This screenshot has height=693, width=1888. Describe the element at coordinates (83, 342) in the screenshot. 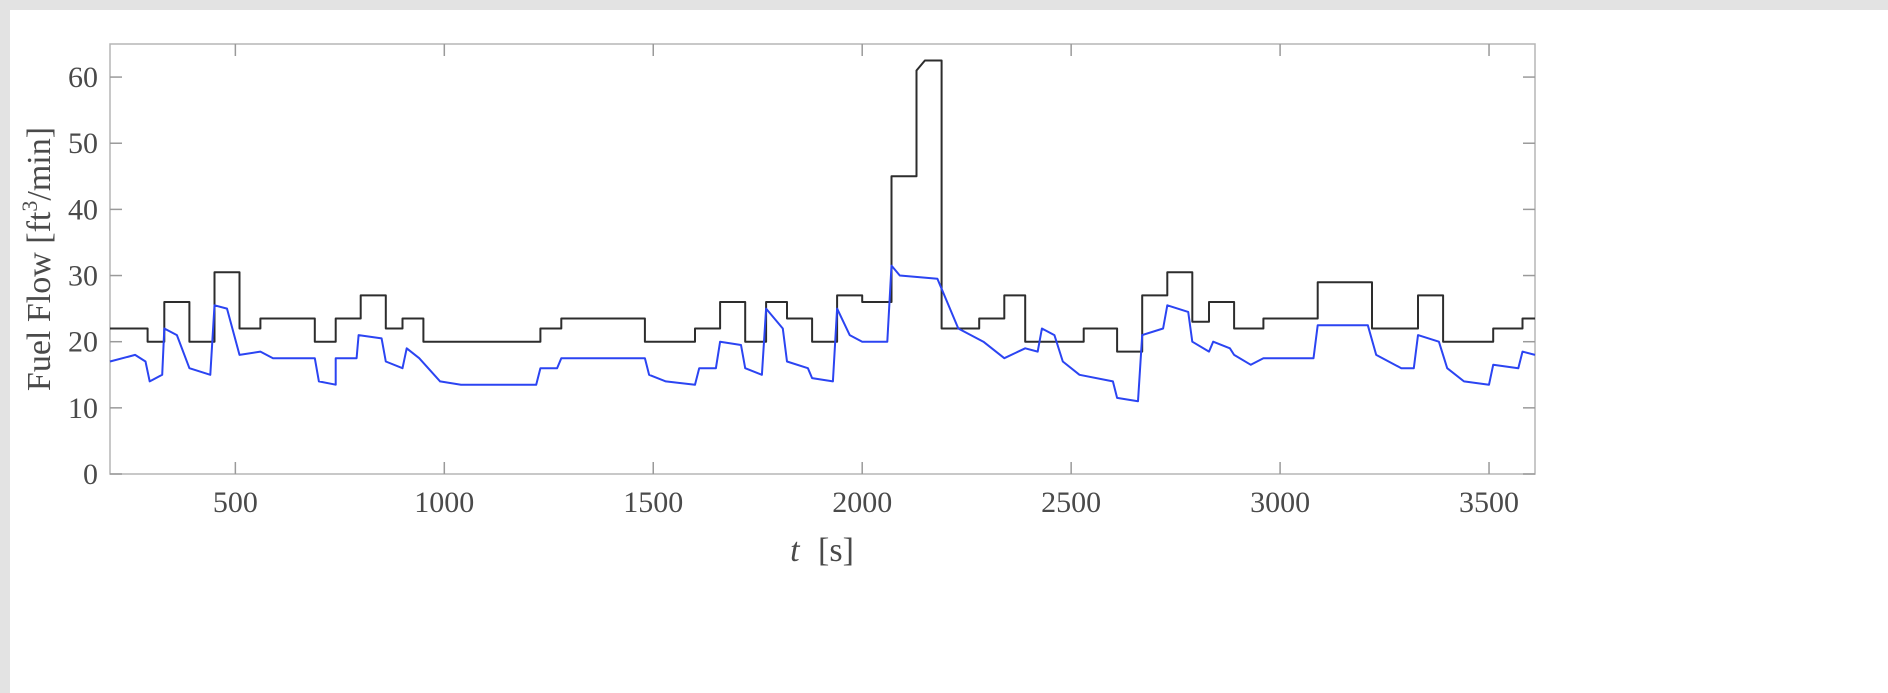

I see `y-tick-label: 20` at that location.